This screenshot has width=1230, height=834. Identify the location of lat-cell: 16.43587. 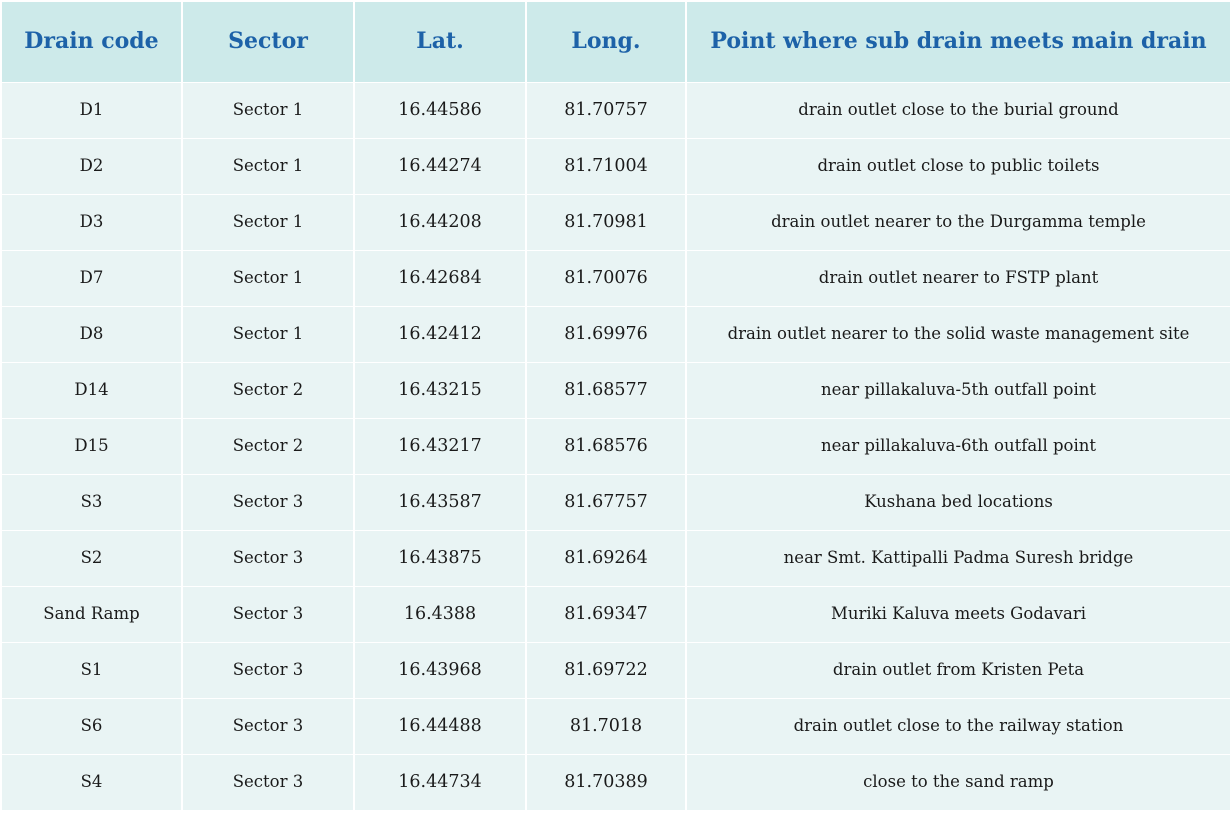
(439, 501).